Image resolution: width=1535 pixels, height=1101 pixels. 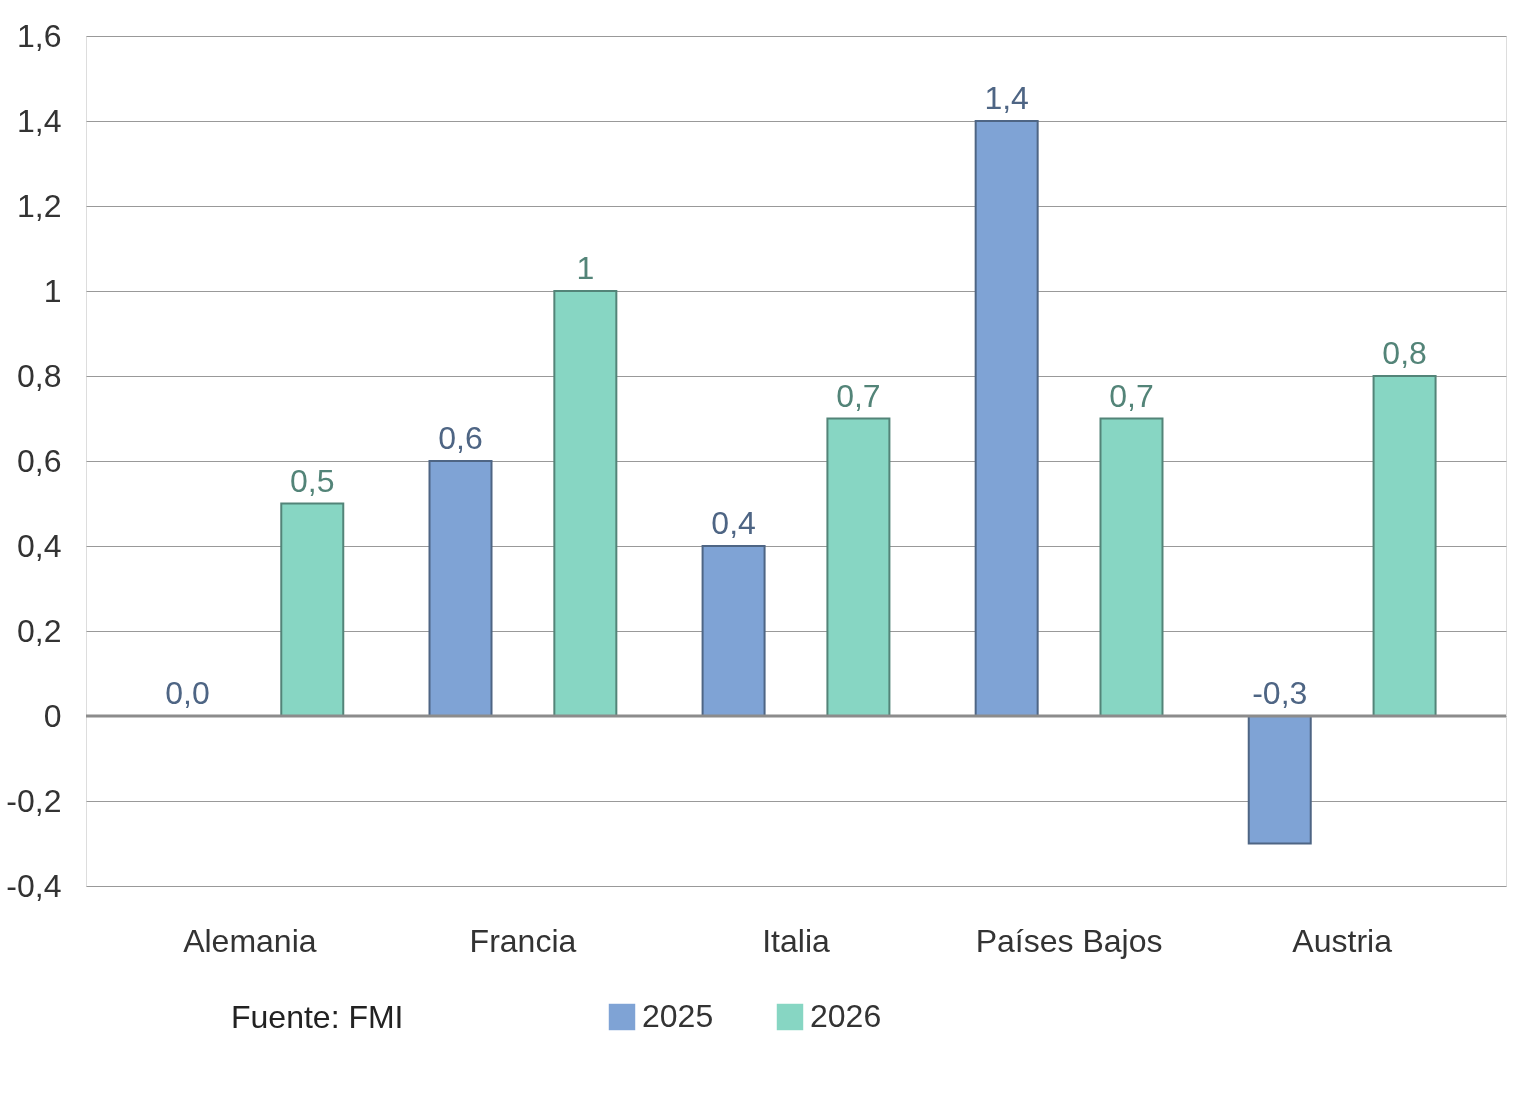 I want to click on y-tick-label: 1, so click(x=52, y=290).